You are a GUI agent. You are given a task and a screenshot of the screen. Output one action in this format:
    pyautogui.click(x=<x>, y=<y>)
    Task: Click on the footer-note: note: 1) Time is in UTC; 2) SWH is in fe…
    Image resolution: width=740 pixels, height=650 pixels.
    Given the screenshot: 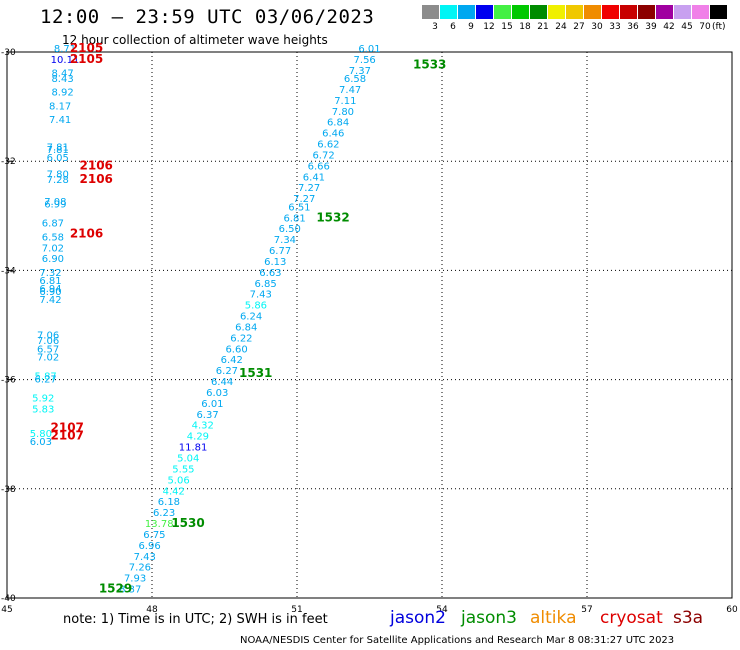 What is the action you would take?
    pyautogui.click(x=195, y=619)
    